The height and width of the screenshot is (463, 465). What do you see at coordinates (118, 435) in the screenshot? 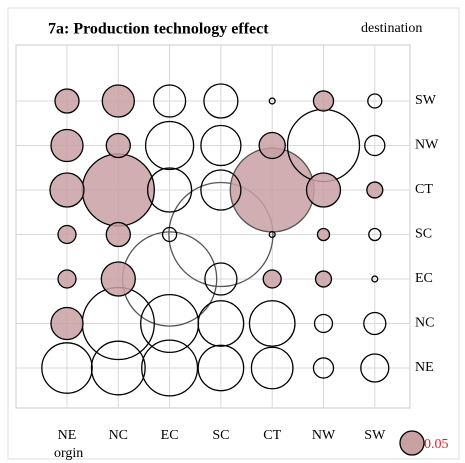
I see `x-tick-label: NC` at bounding box center [118, 435].